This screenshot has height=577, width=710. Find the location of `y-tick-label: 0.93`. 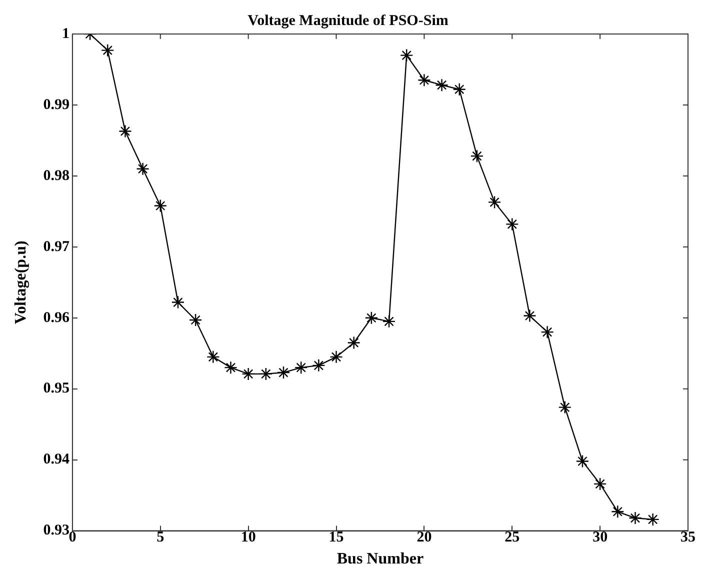

y-tick-label: 0.93 is located at coordinates (56, 530).